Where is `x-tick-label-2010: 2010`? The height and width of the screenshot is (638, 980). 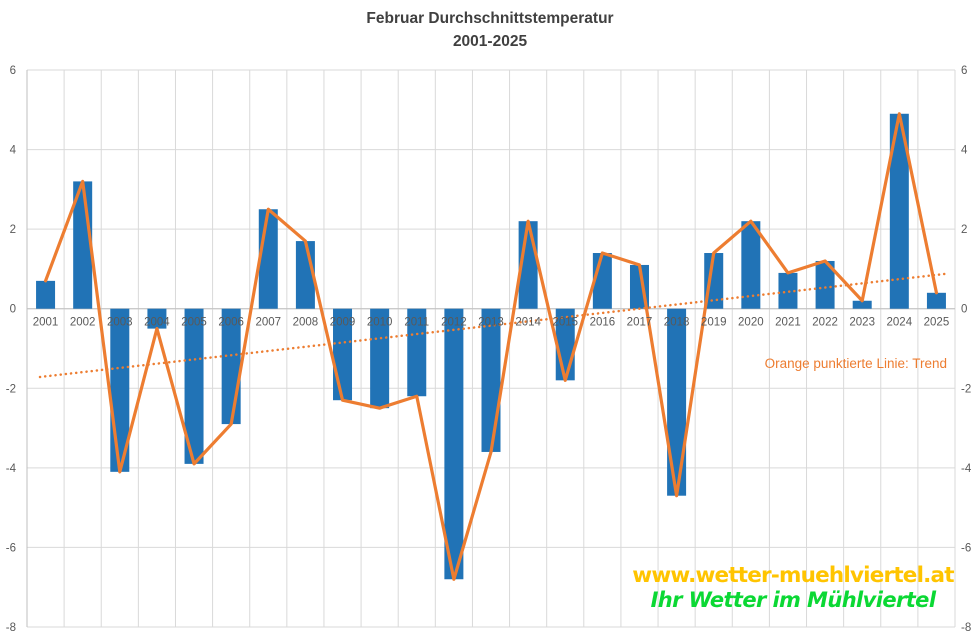 x-tick-label-2010: 2010 is located at coordinates (380, 323).